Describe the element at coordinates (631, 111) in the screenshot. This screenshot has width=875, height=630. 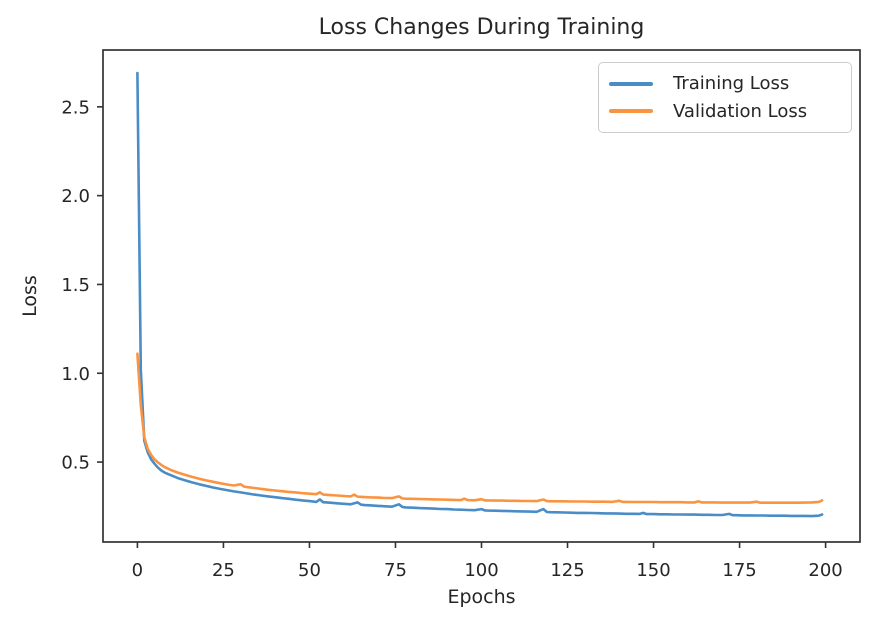
I see `validation-loss-line-swatch` at that location.